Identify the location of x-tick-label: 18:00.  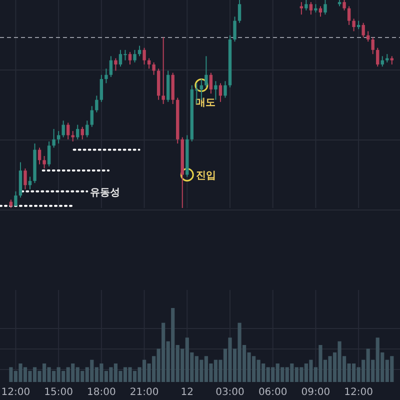
(101, 392).